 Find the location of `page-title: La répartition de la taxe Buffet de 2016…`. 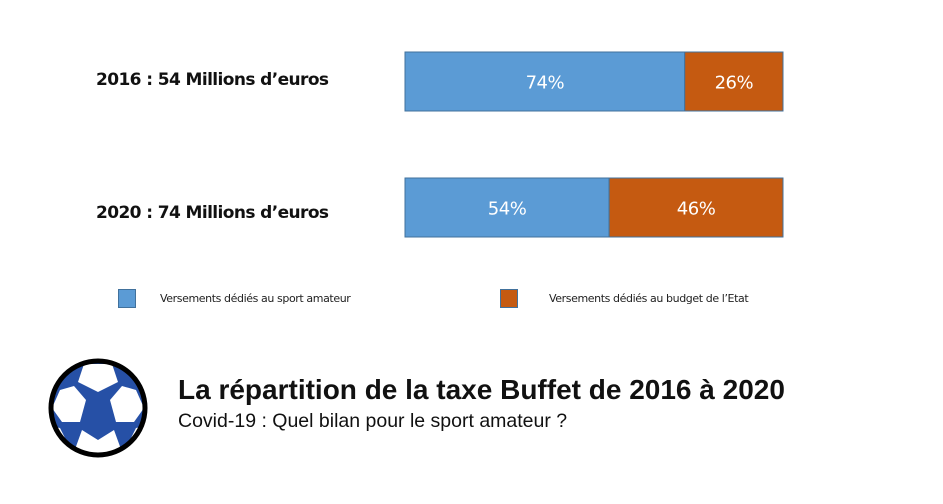

page-title: La répartition de la taxe Buffet de 2016… is located at coordinates (481, 389).